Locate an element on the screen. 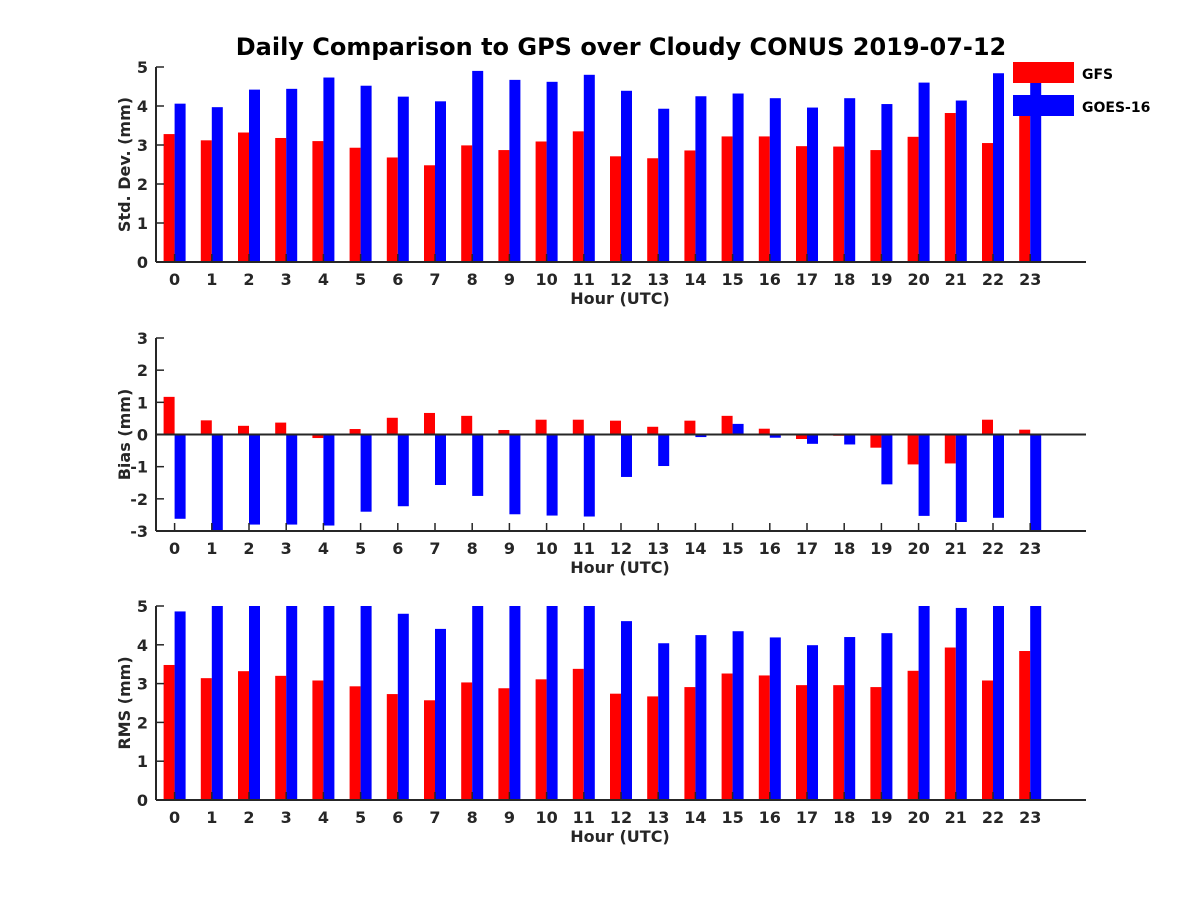 Image resolution: width=1200 pixels, height=900 pixels. x-tick-label: 11 is located at coordinates (584, 548).